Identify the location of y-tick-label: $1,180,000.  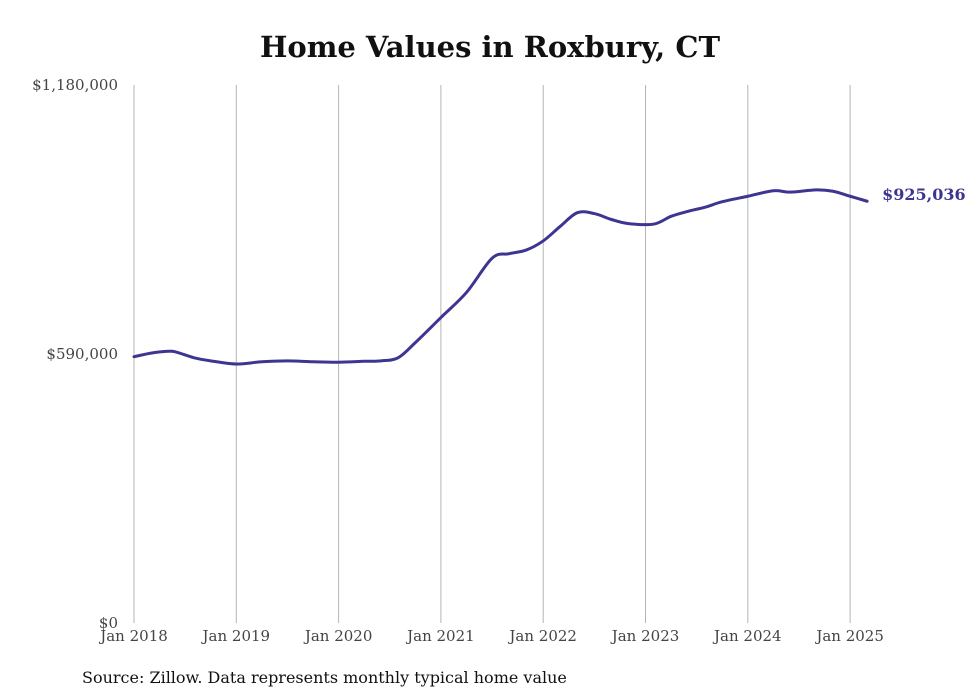
(75, 85).